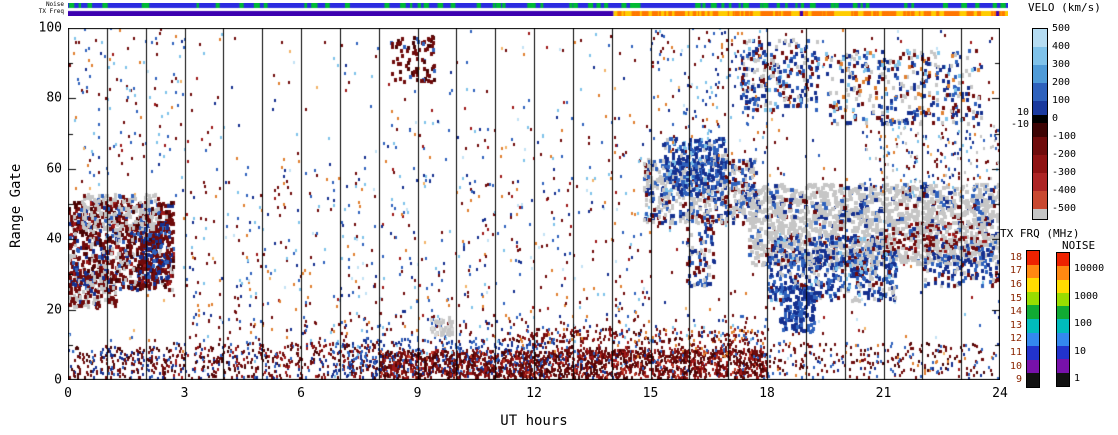 Image resolution: width=1118 pixels, height=435 pixels. What do you see at coordinates (1064, 208) in the screenshot?
I see `velocity-tick-label: -500` at bounding box center [1064, 208].